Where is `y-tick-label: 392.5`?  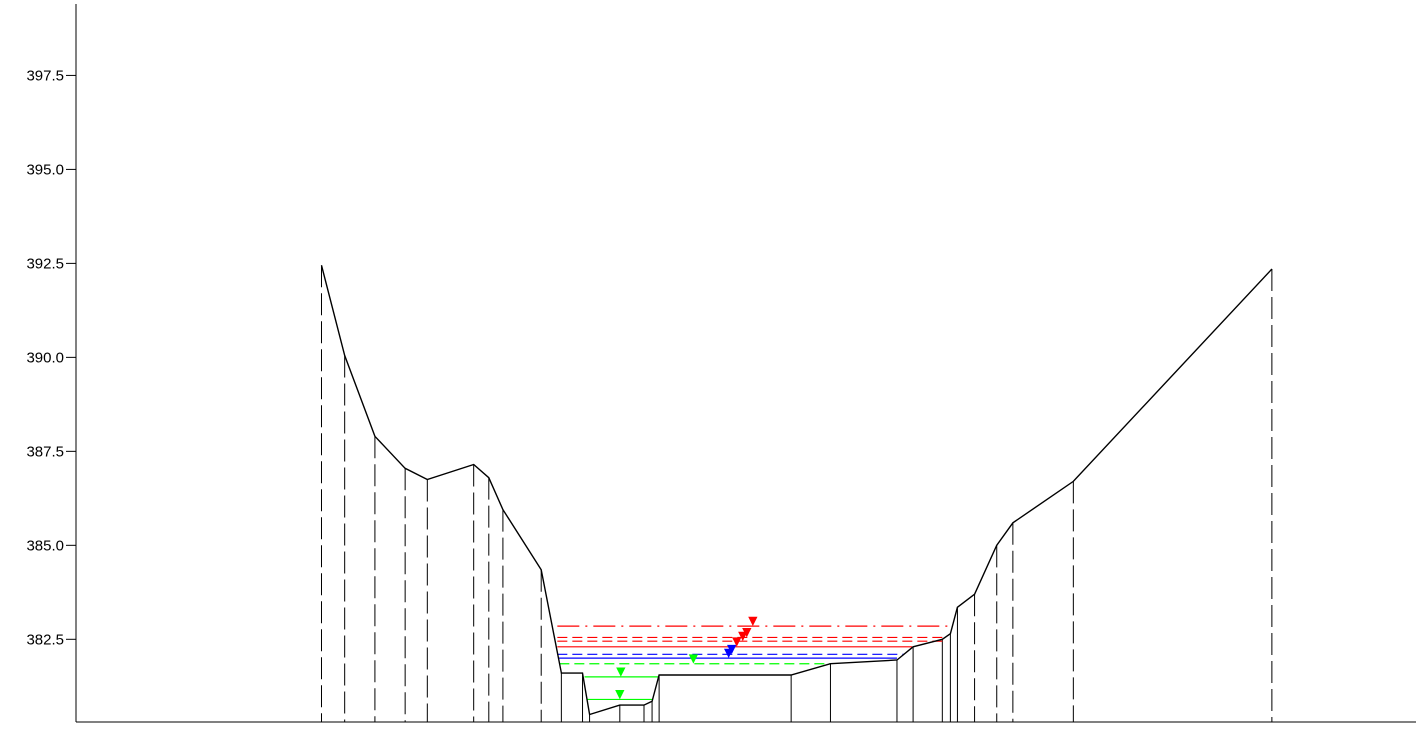
y-tick-label: 392.5 is located at coordinates (45, 263).